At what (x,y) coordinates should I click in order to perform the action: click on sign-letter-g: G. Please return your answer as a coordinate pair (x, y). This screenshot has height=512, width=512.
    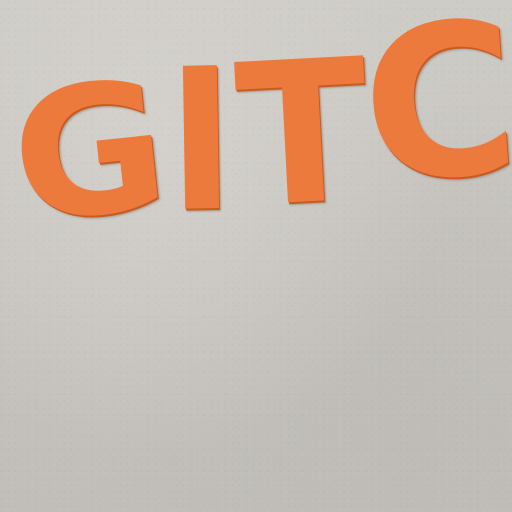
    Looking at the image, I should click on (89, 152).